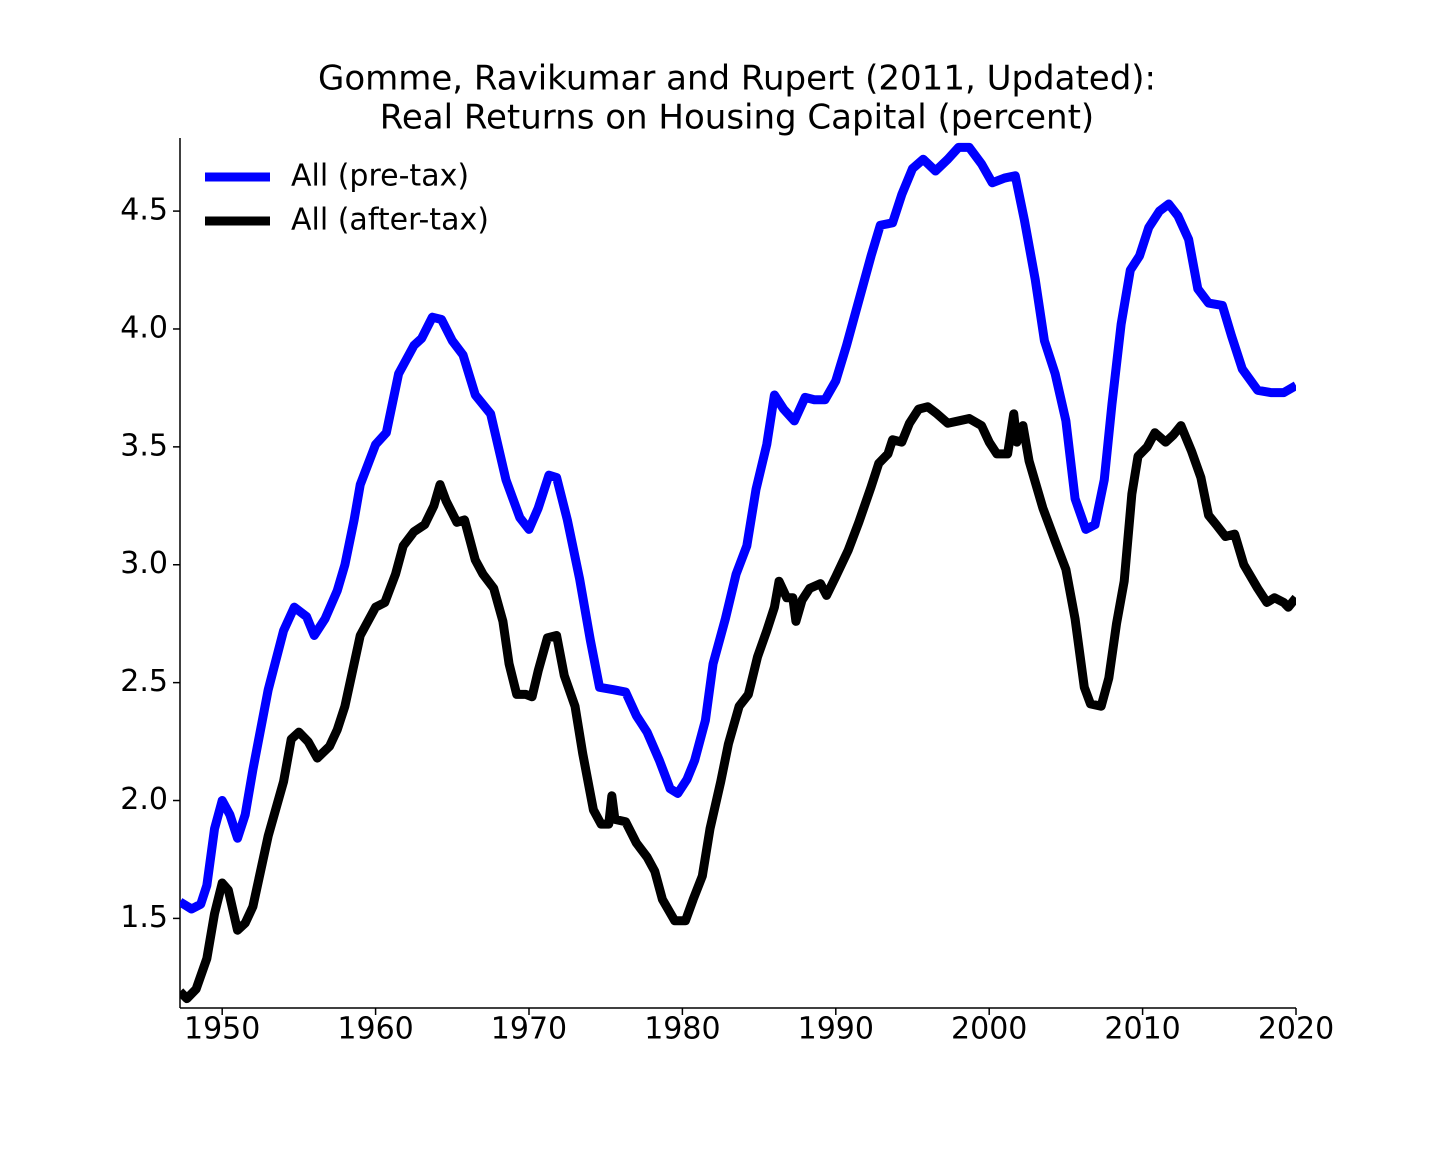 This screenshot has height=1152, width=1440. Describe the element at coordinates (1296, 1029) in the screenshot. I see `x-tick-label: 2020` at that location.